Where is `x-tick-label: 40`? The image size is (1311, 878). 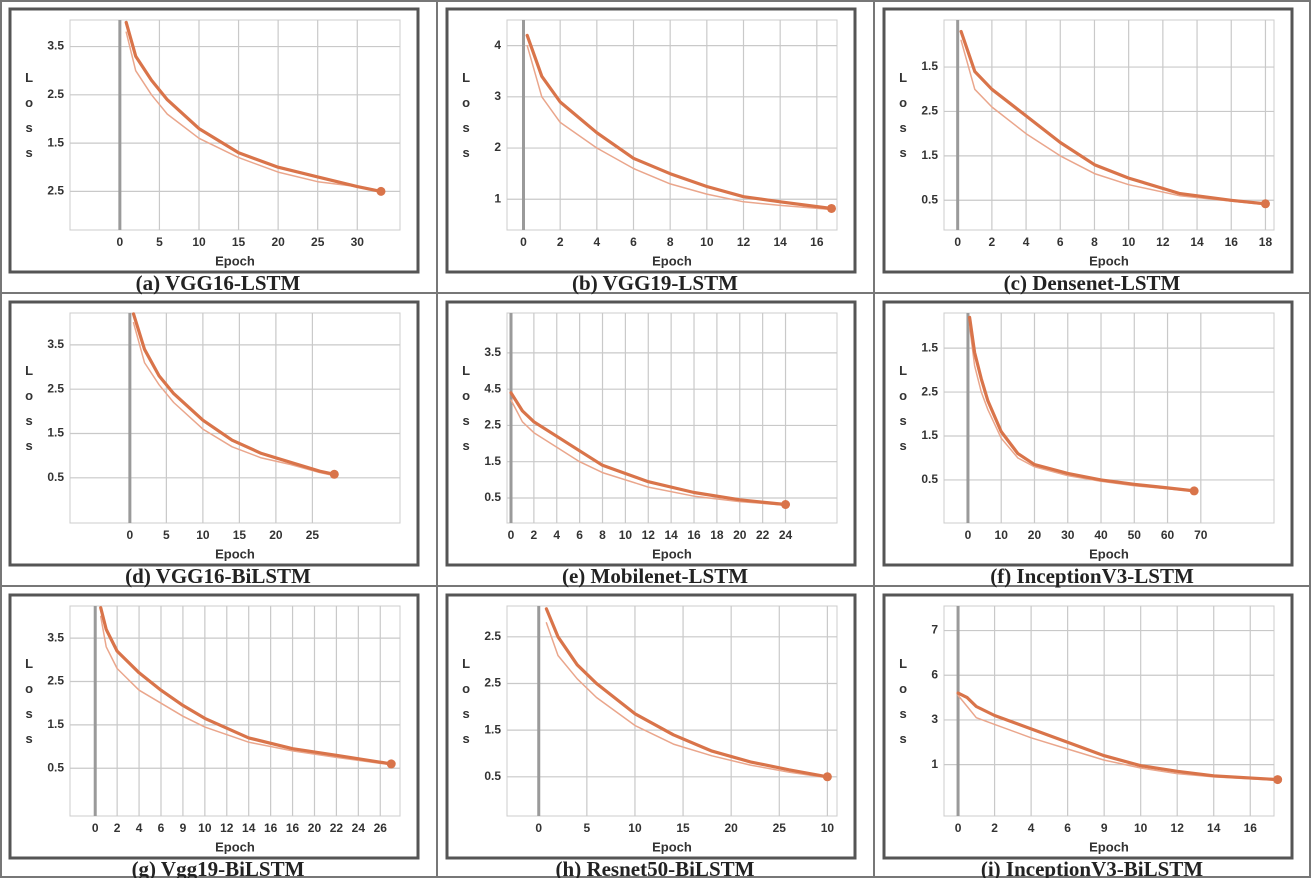
x-tick-label: 40 is located at coordinates (1101, 535).